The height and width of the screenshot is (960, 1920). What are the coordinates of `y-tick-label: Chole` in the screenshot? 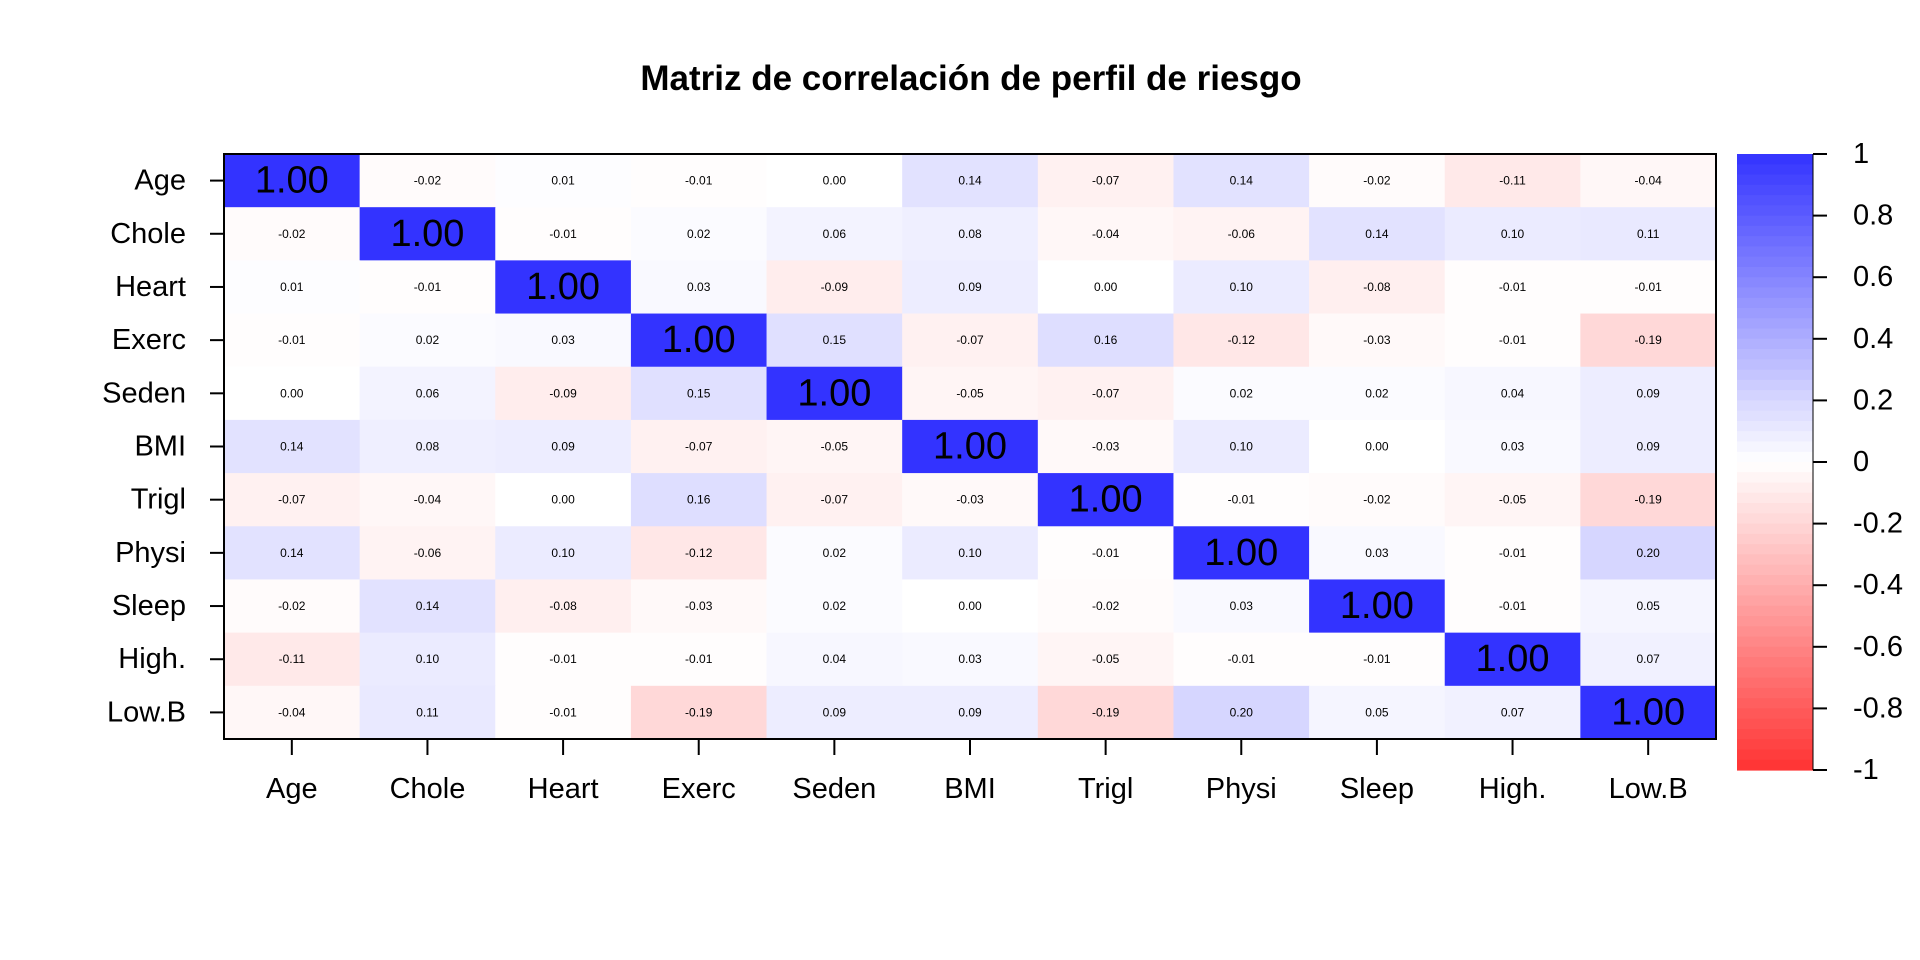 It's located at (148, 234).